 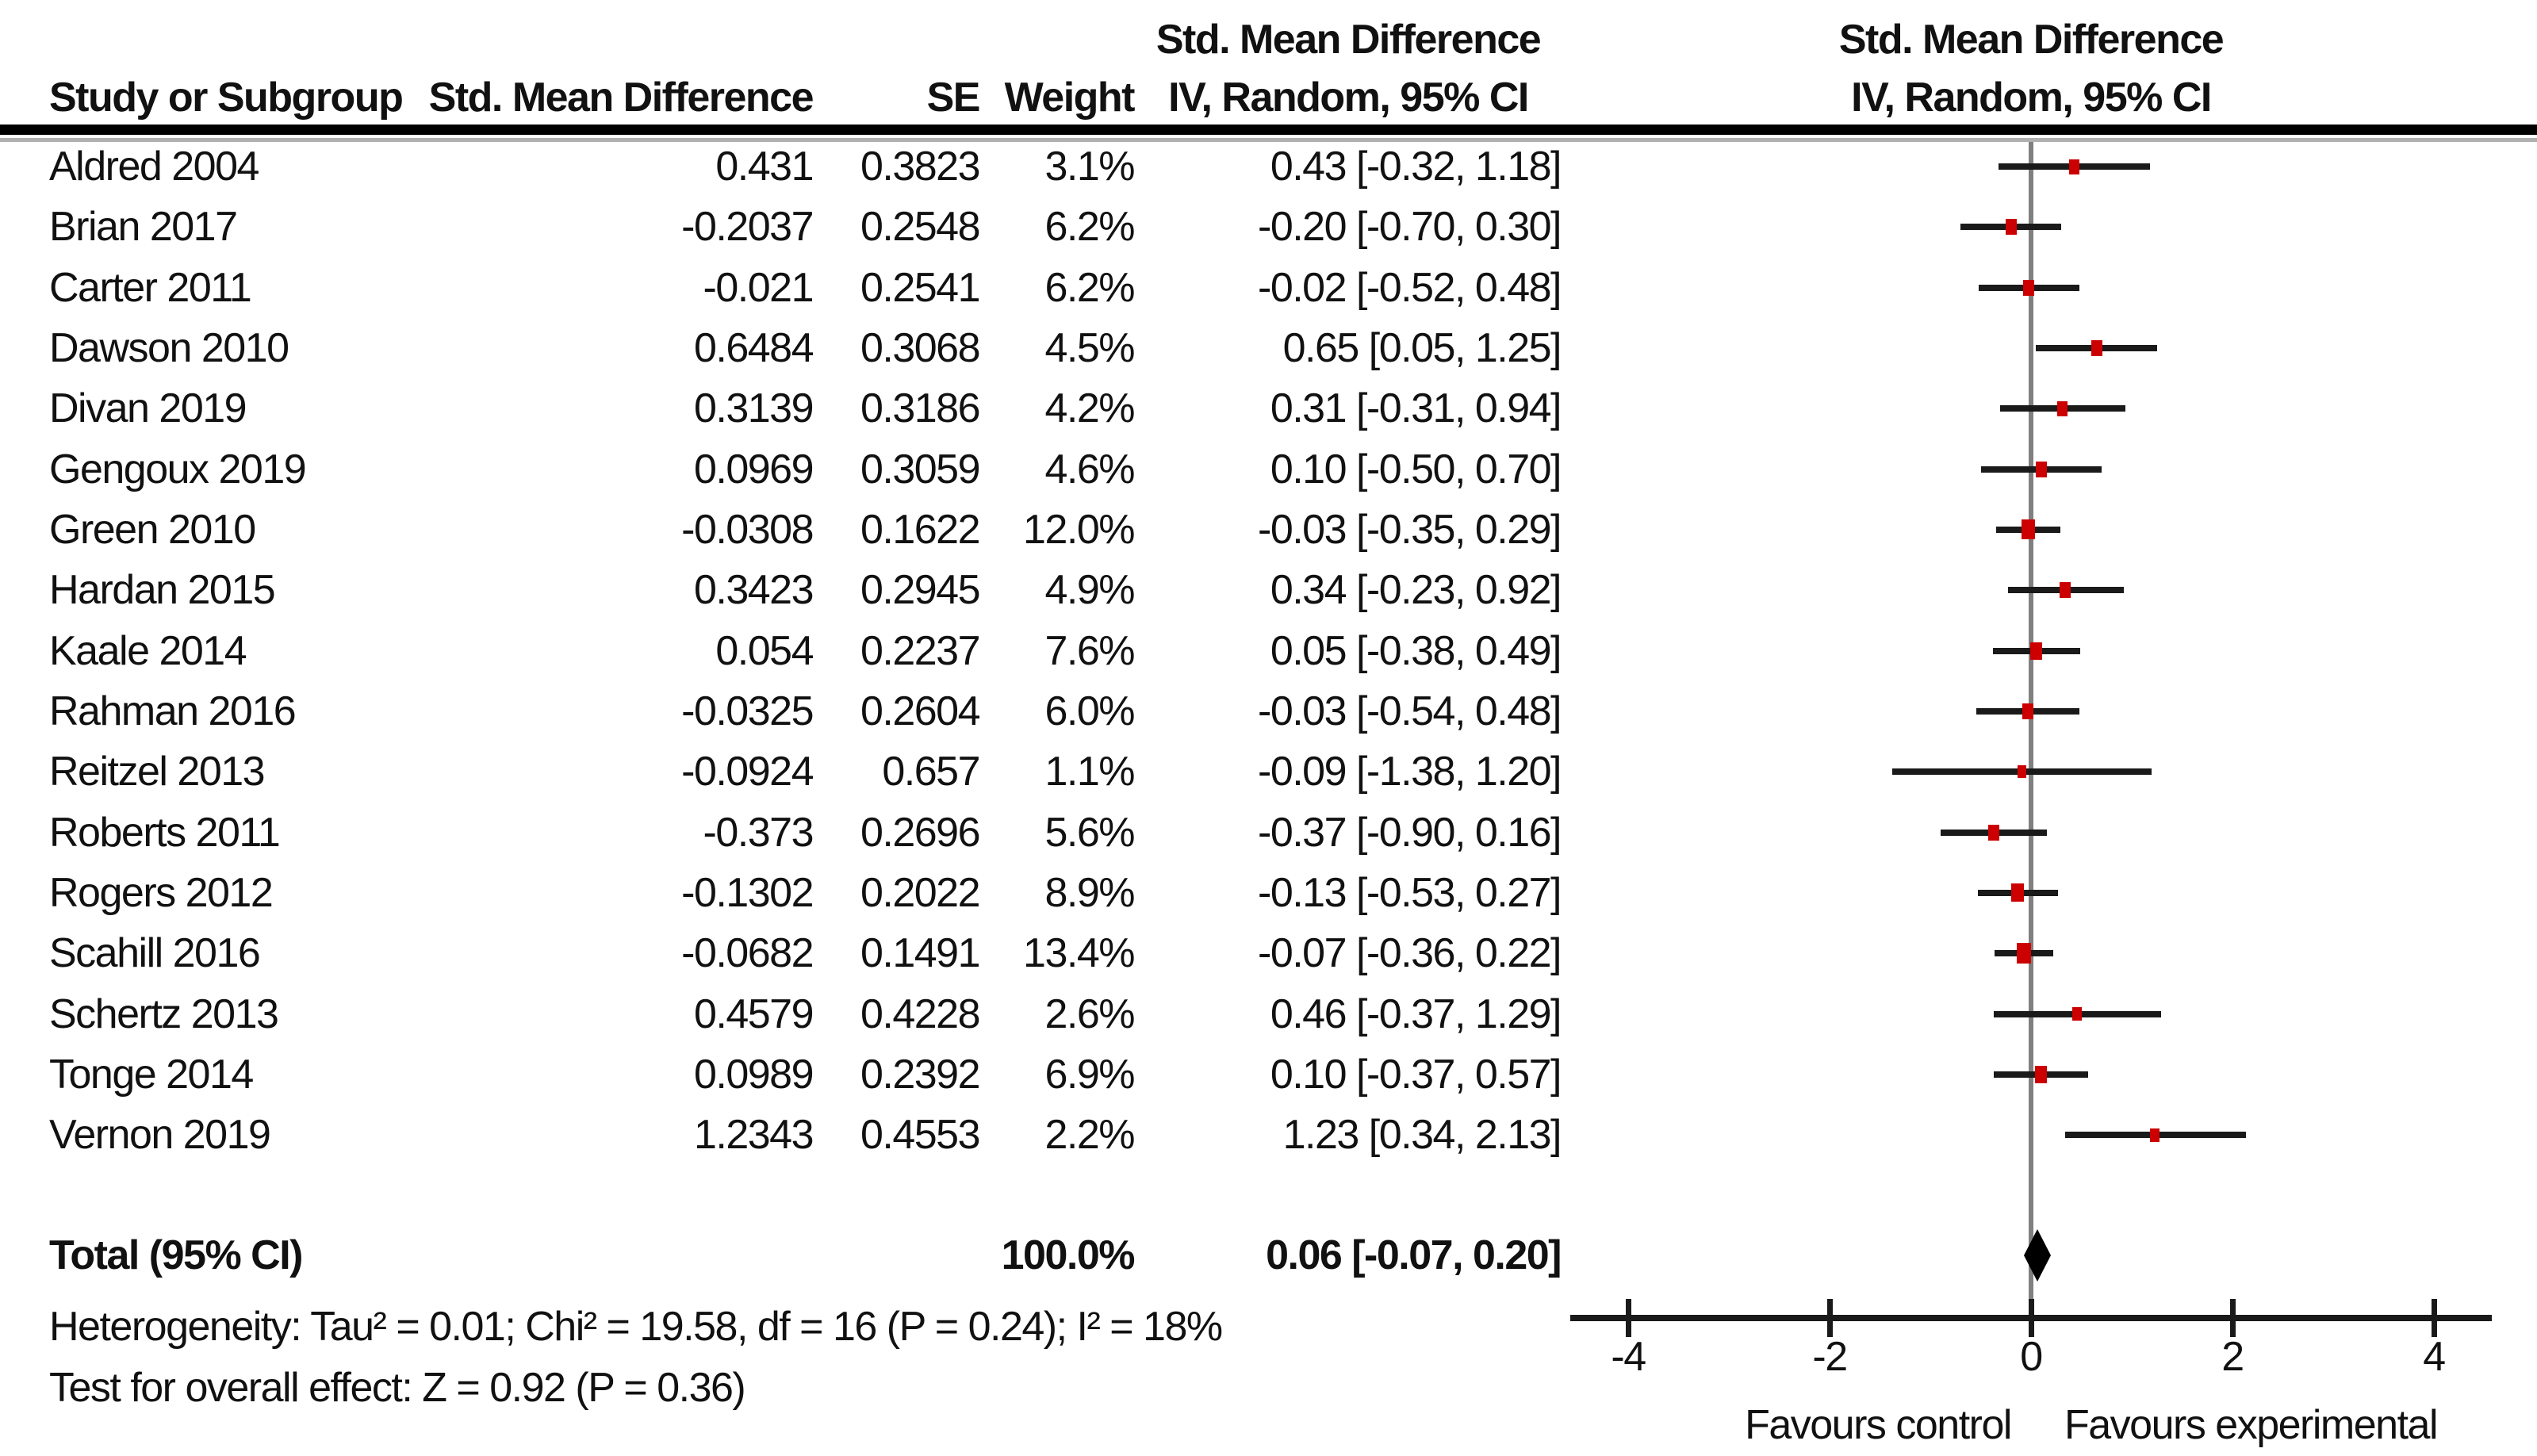 I want to click on ci-value: -0.07 [-0.36, 0.22], so click(x=1410, y=953).